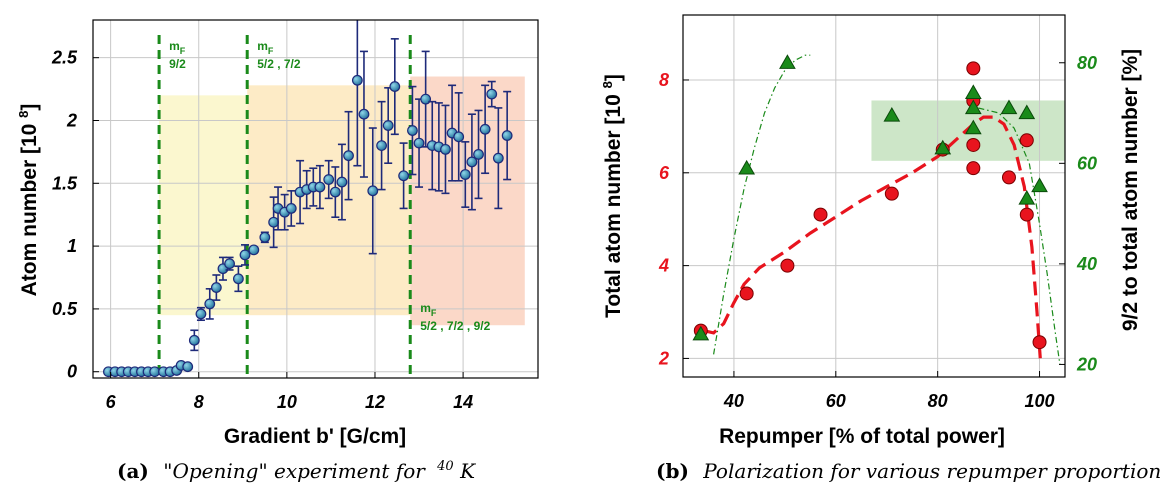 This screenshot has width=1170, height=492. What do you see at coordinates (612, 196) in the screenshot?
I see `chart-b-ylabel: Total atom number [10 8]` at bounding box center [612, 196].